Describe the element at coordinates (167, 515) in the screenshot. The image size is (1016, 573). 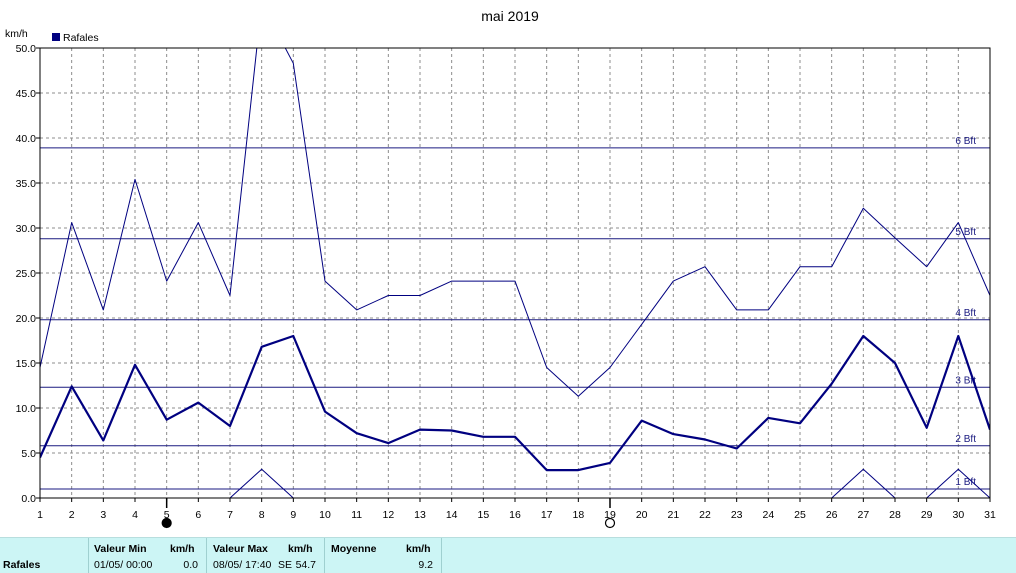
I see `x-tick-label: 5` at that location.